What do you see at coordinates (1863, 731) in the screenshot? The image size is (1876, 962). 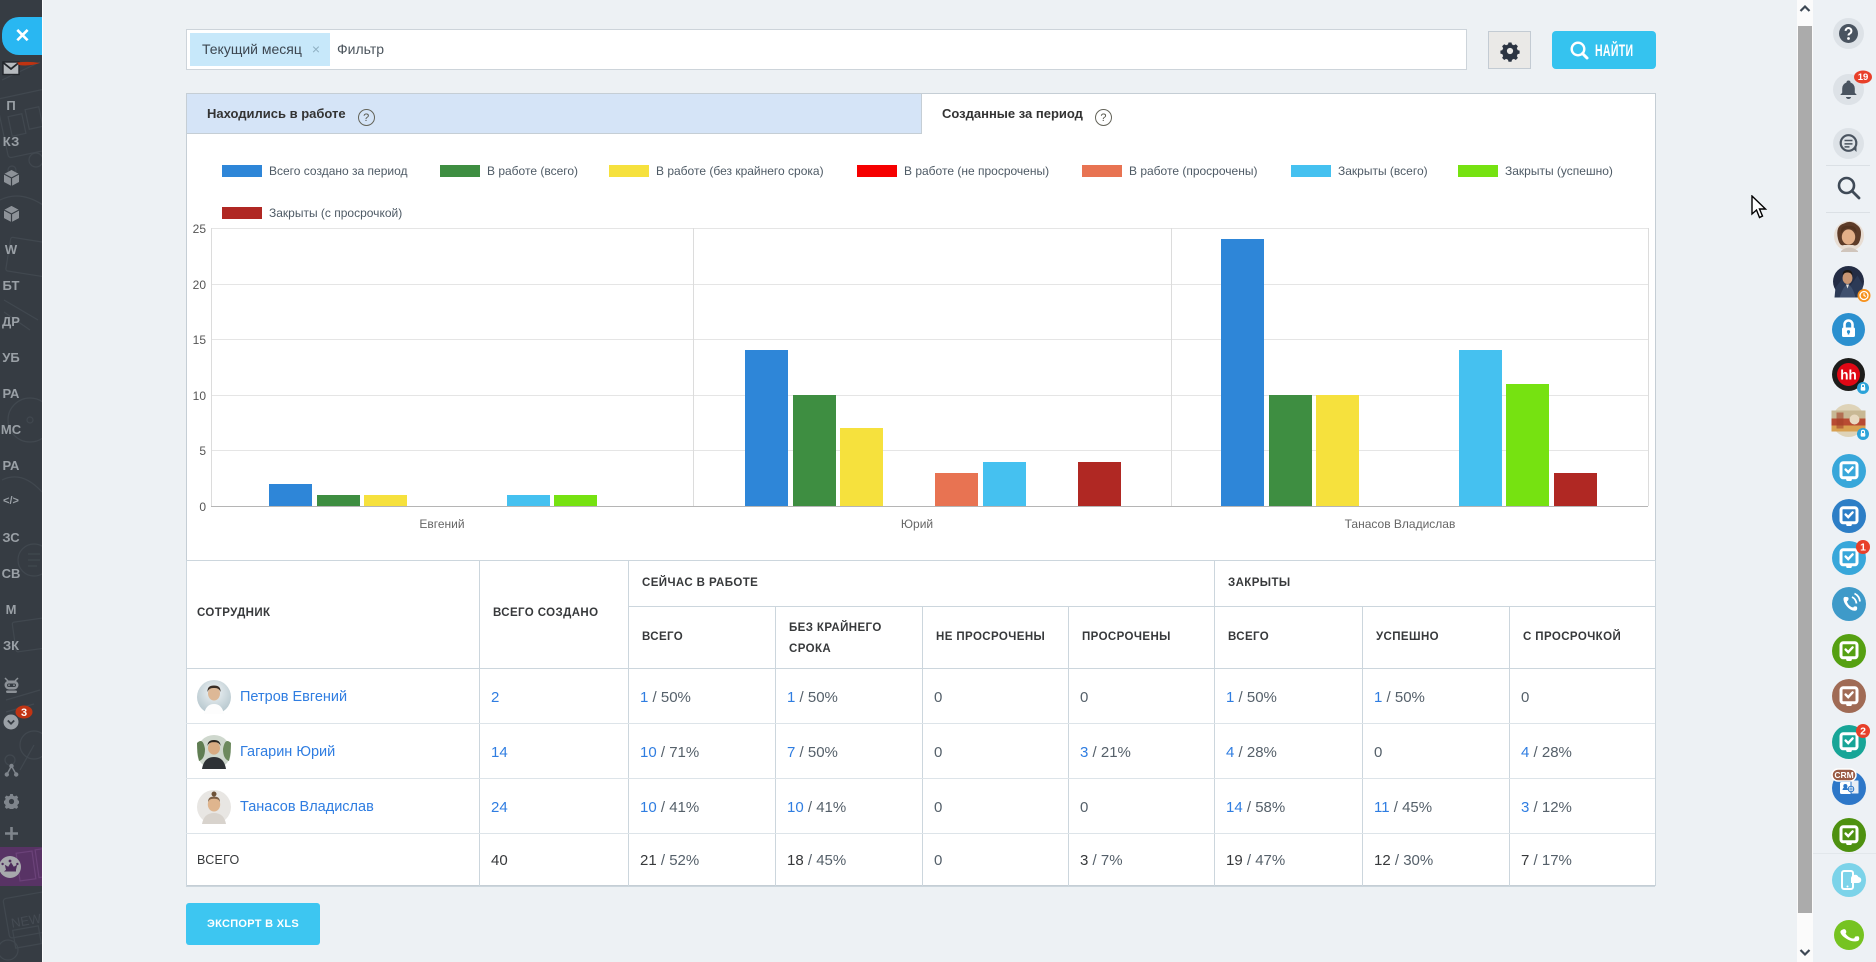 I see `svg-text: 2` at bounding box center [1863, 731].